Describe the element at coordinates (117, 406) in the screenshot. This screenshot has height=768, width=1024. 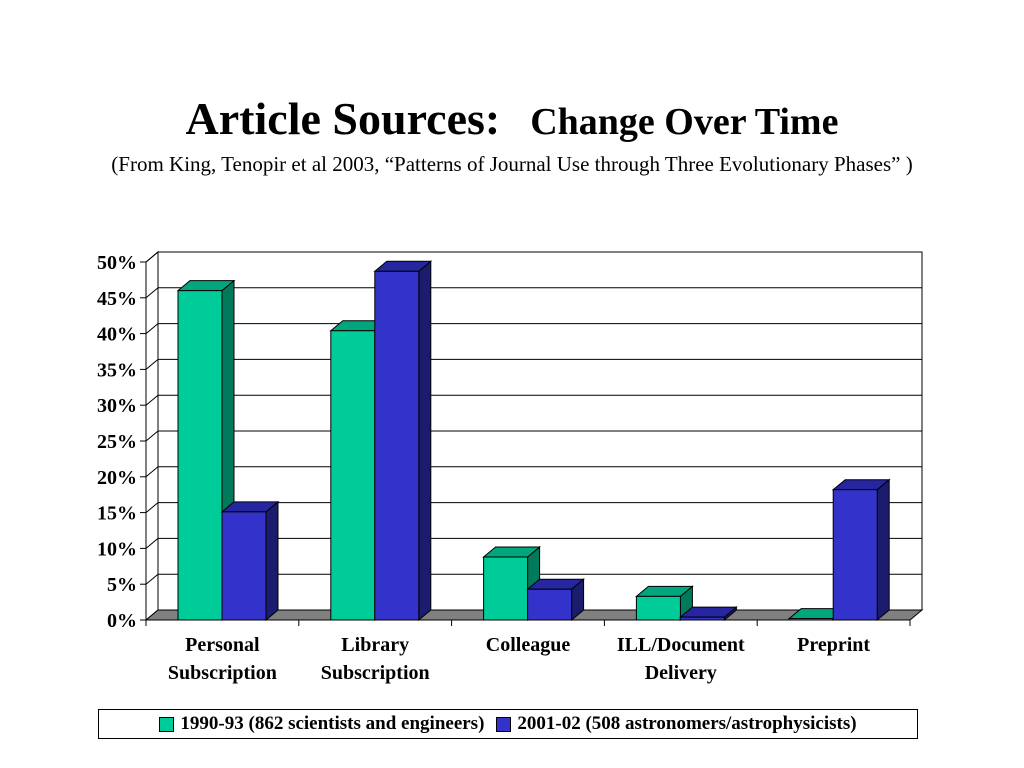
I see `y-tick-label: 30%` at that location.